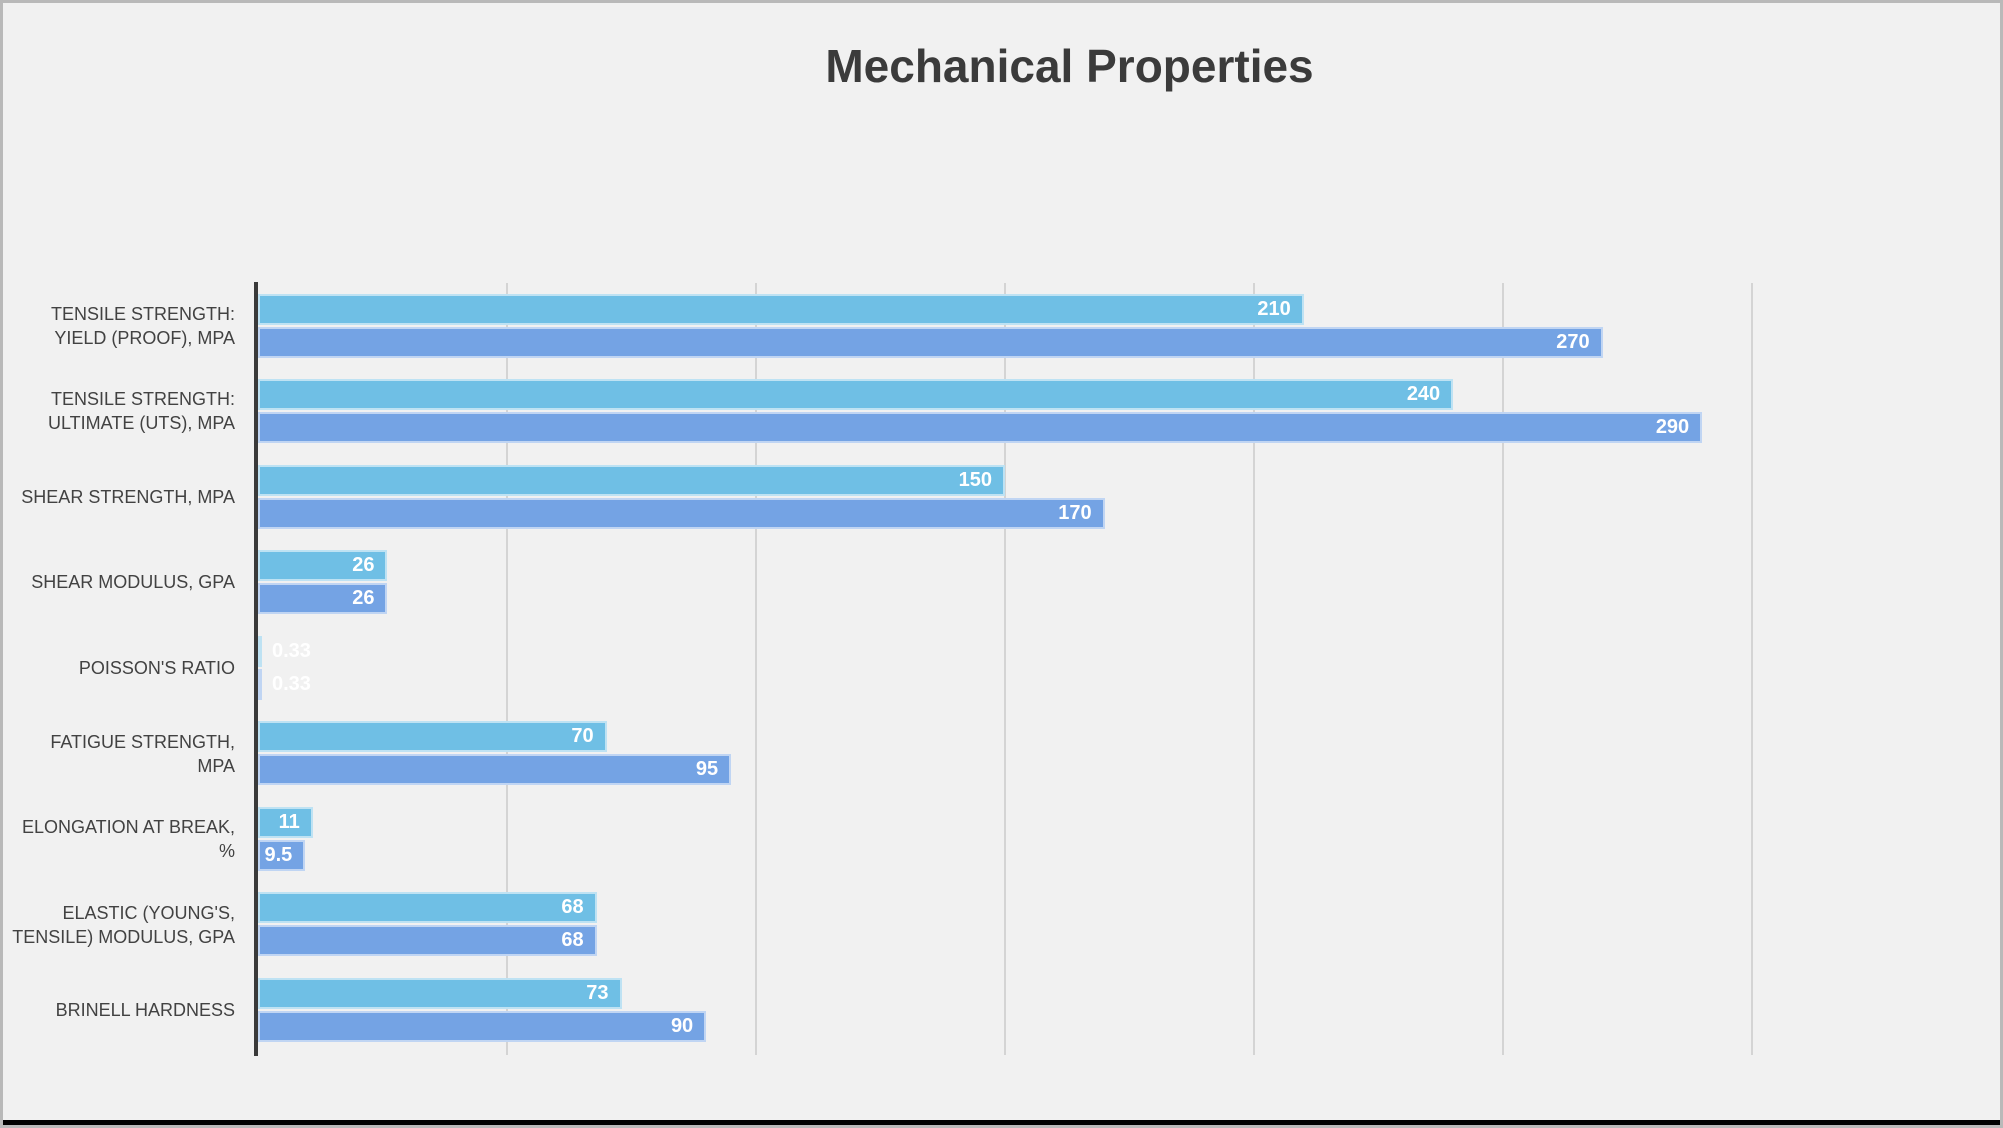 The width and height of the screenshot is (2003, 1128). What do you see at coordinates (1001, 1122) in the screenshot?
I see `window-bottom-strip` at bounding box center [1001, 1122].